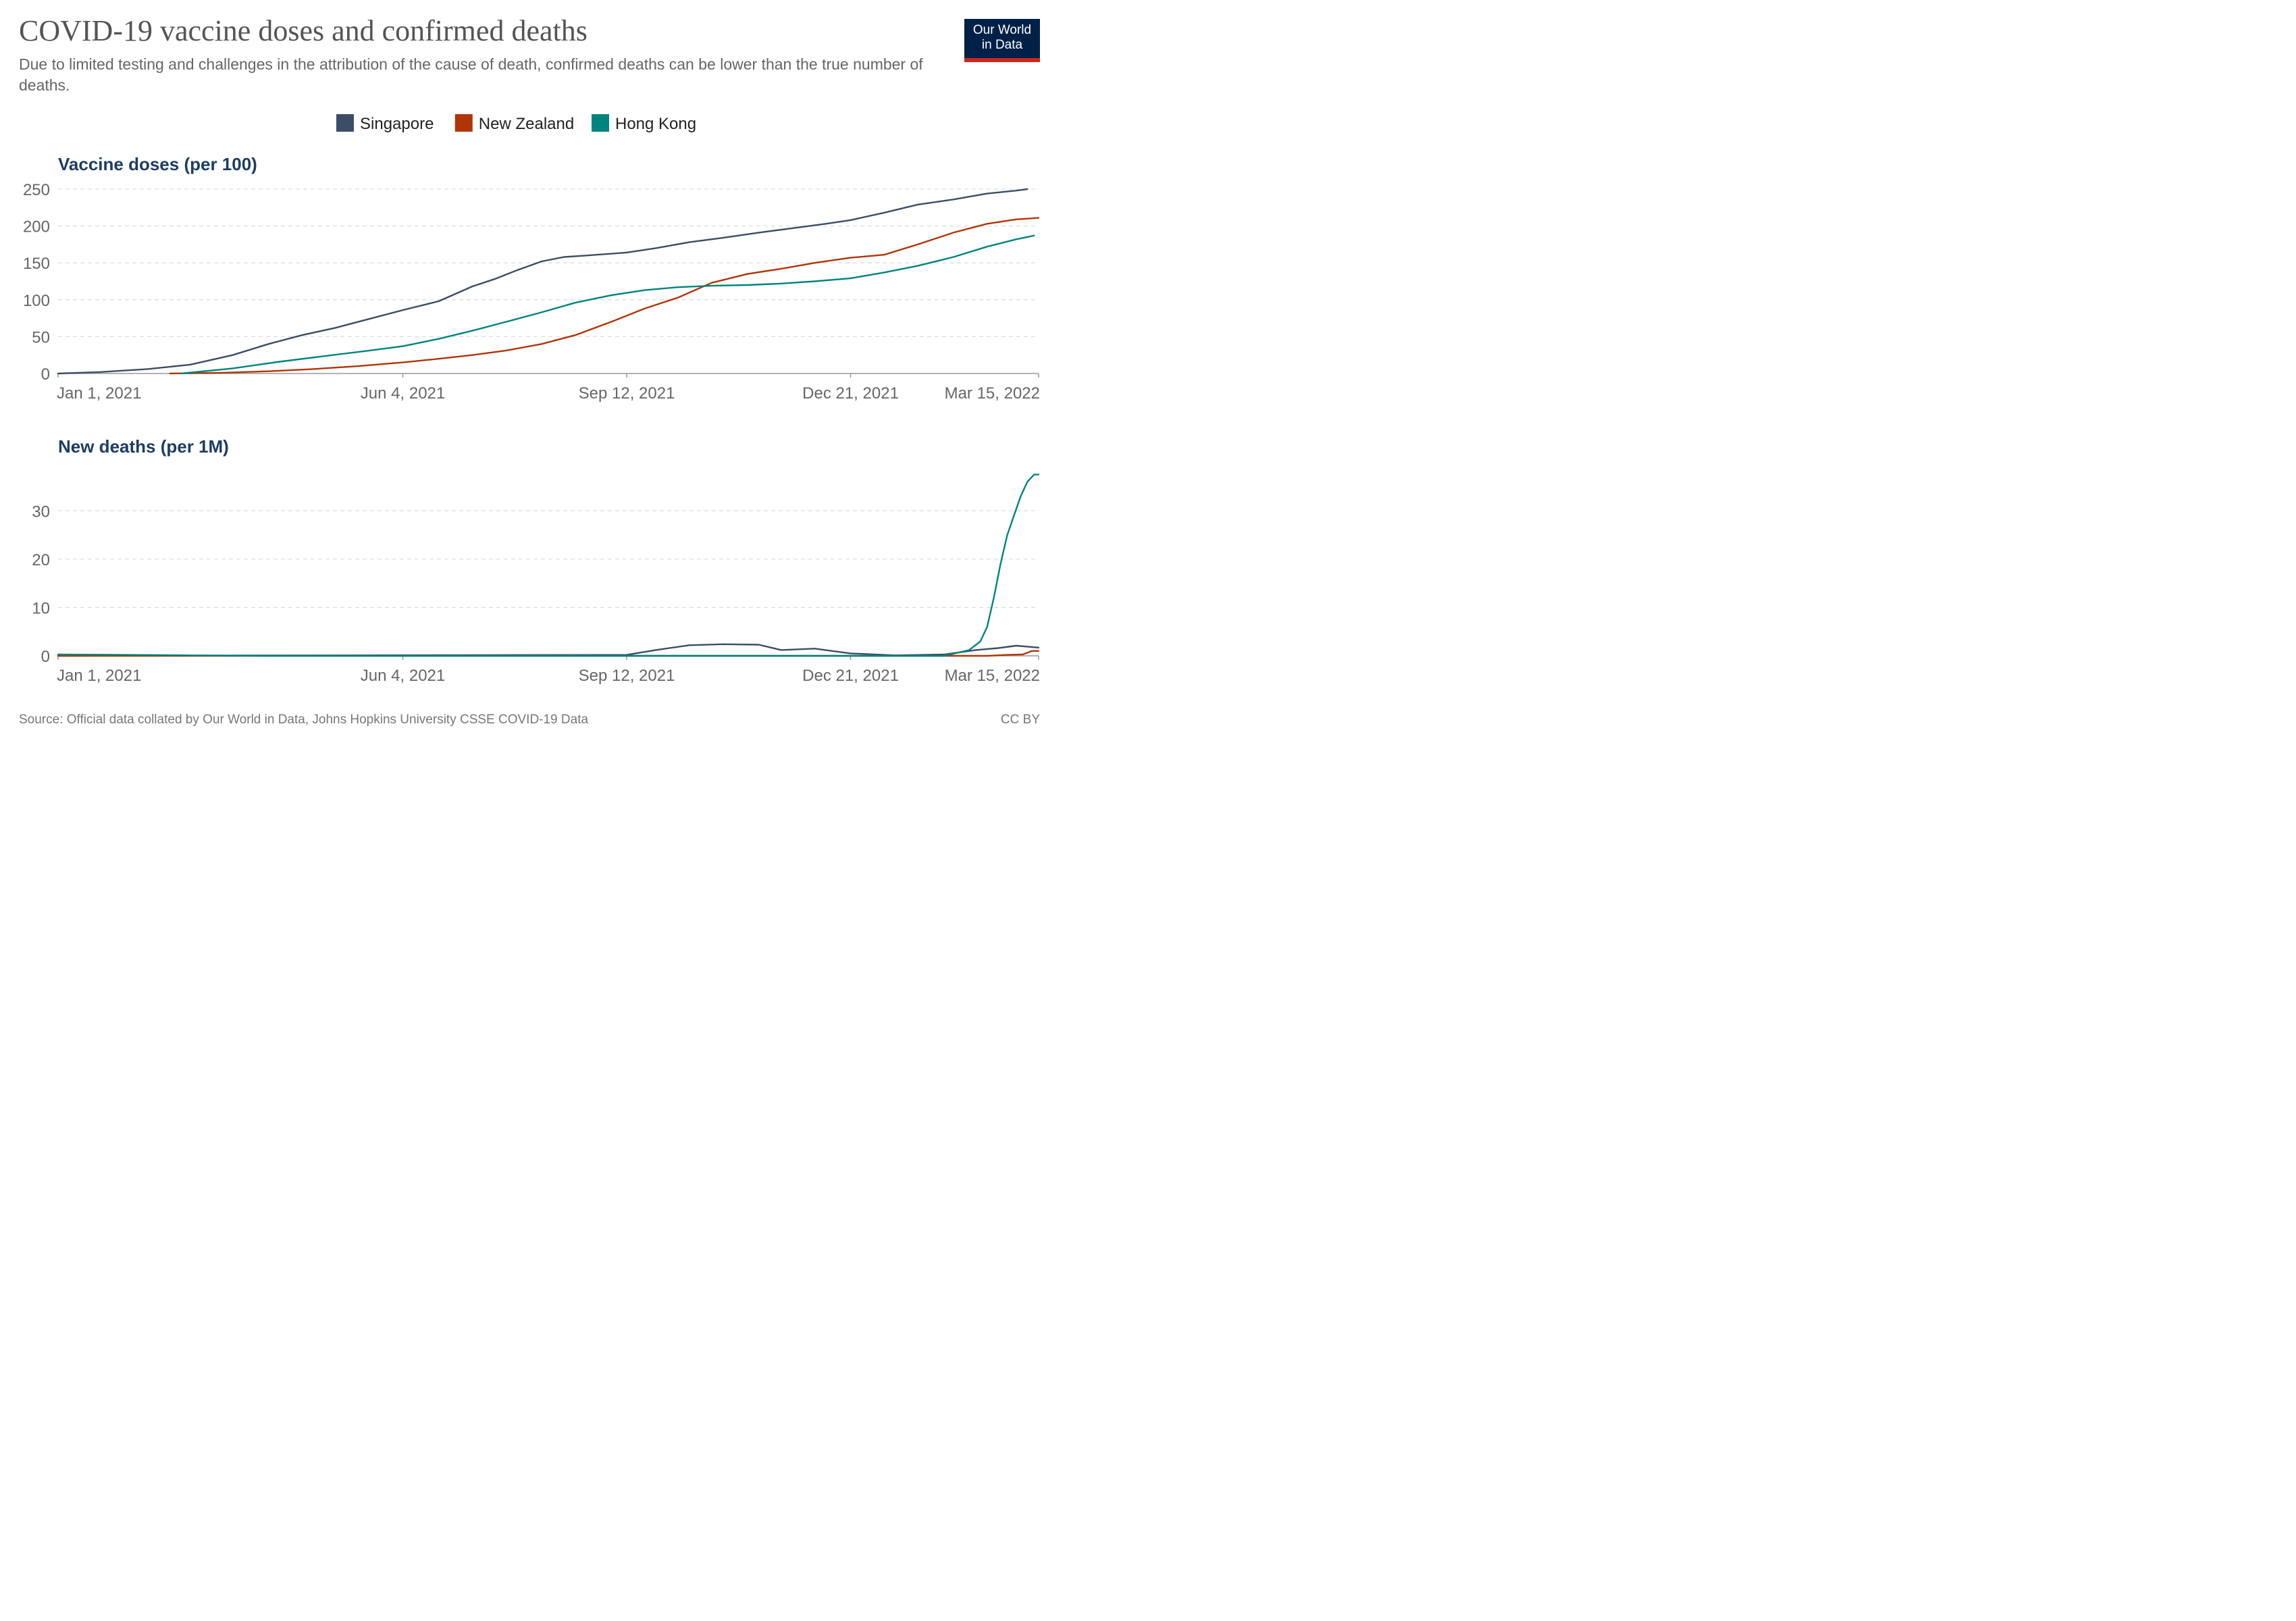 The width and height of the screenshot is (2296, 1621). I want to click on y-tick-label-150: 150, so click(36, 264).